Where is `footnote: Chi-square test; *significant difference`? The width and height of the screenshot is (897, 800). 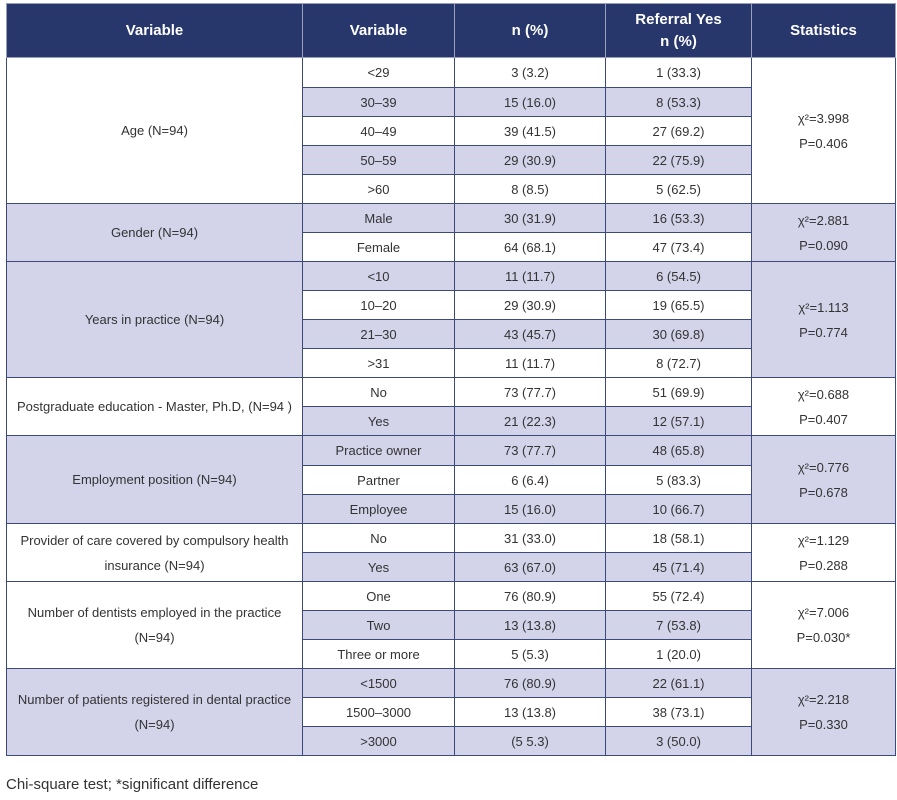 footnote: Chi-square test; *significant difference is located at coordinates (132, 784).